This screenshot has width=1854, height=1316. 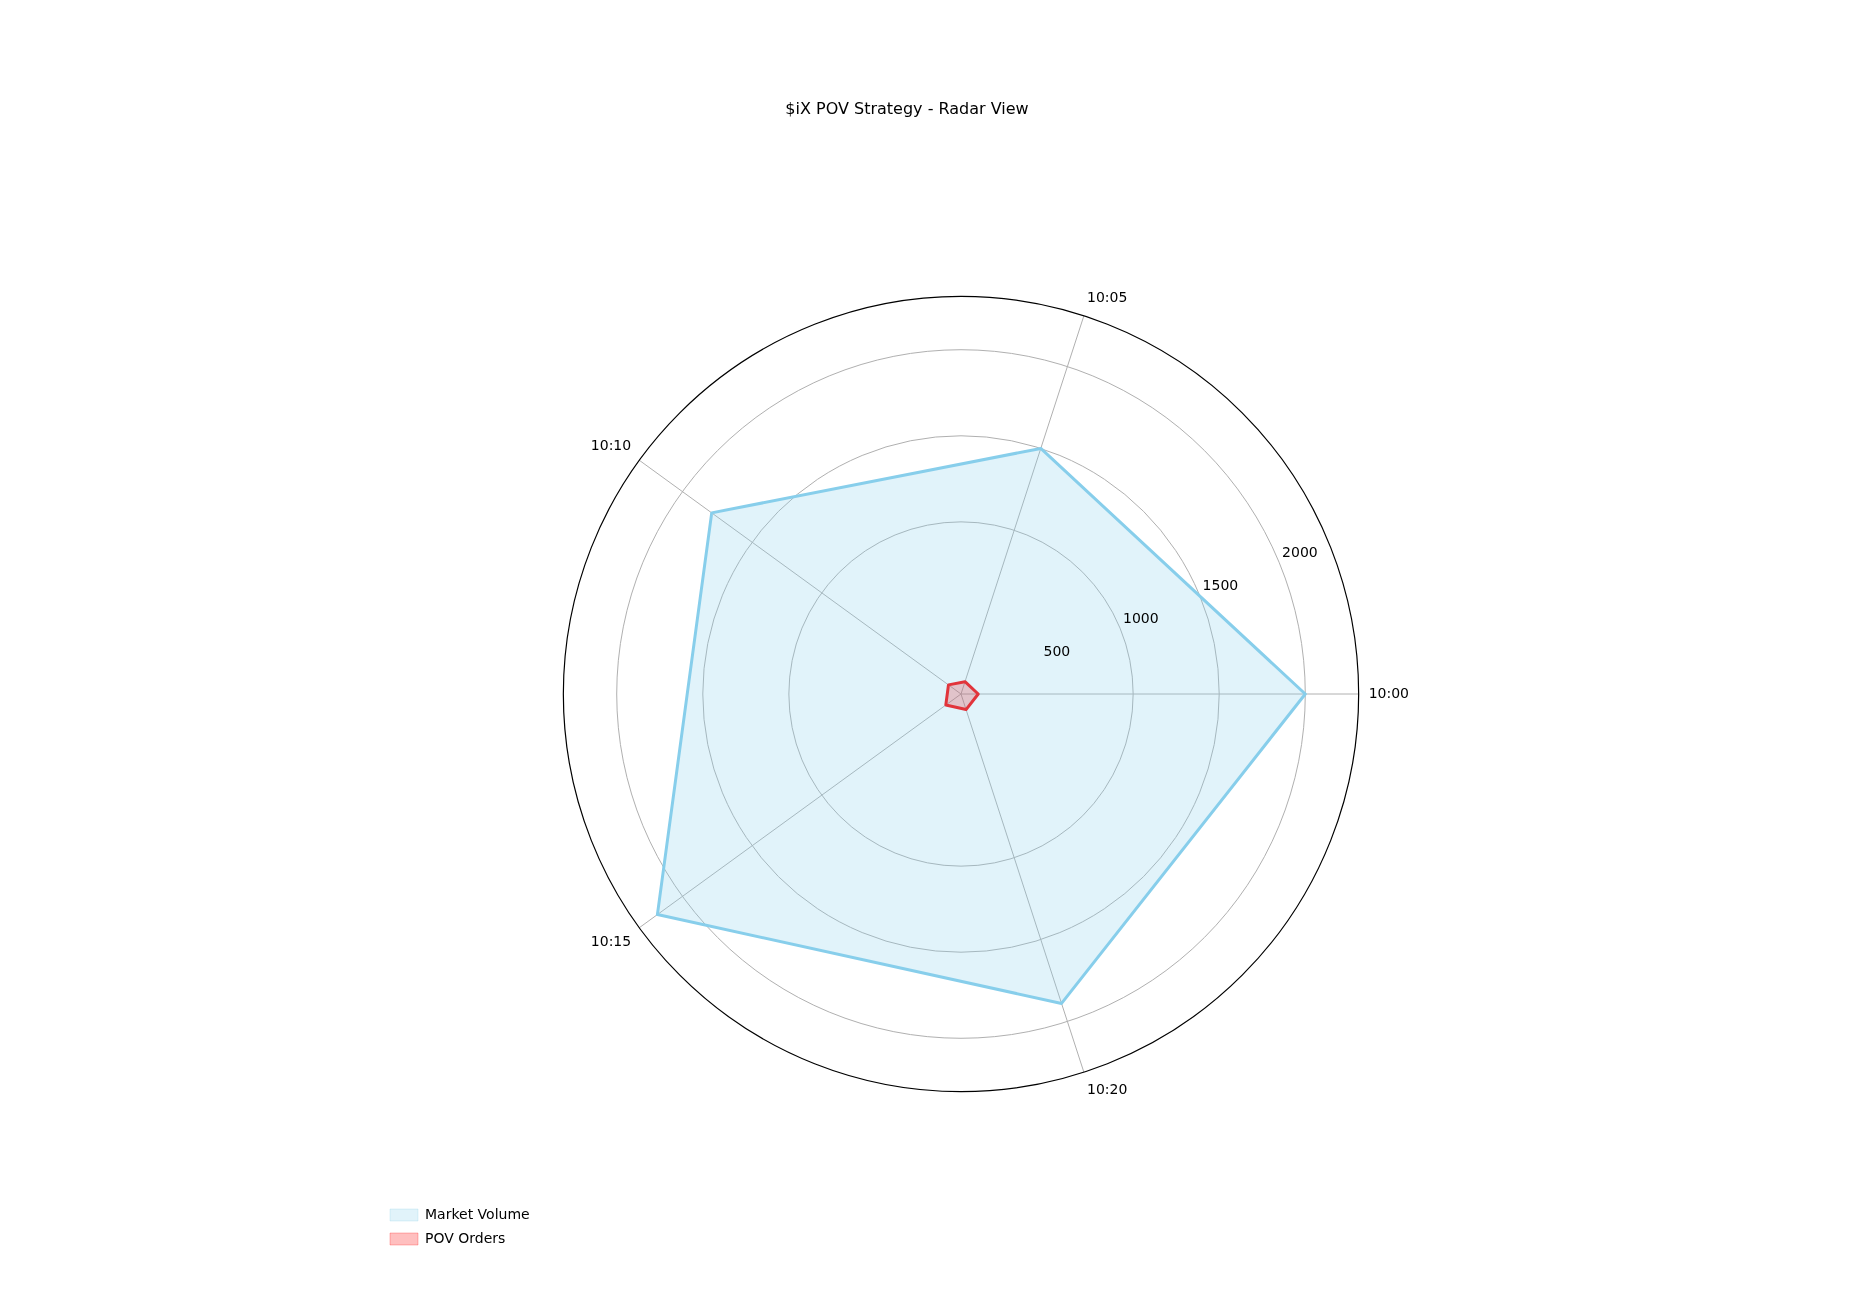 What do you see at coordinates (1220, 584) in the screenshot?
I see `y-tick-label: 1500` at bounding box center [1220, 584].